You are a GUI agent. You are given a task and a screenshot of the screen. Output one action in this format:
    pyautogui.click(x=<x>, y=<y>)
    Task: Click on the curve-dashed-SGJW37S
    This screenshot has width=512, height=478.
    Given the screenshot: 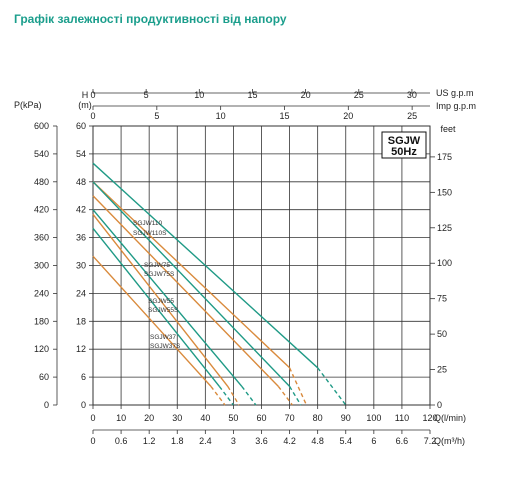 What is the action you would take?
    pyautogui.click(x=218, y=395)
    